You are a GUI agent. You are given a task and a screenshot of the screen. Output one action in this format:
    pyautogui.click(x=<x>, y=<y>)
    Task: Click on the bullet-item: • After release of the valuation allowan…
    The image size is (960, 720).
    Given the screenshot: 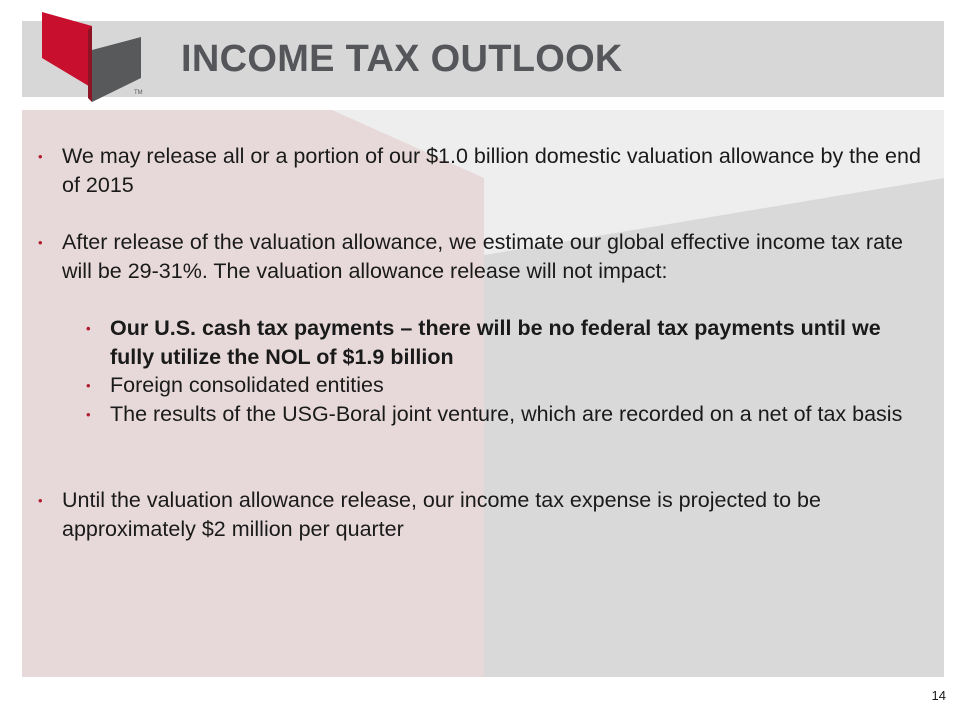 What is the action you would take?
    pyautogui.click(x=485, y=257)
    